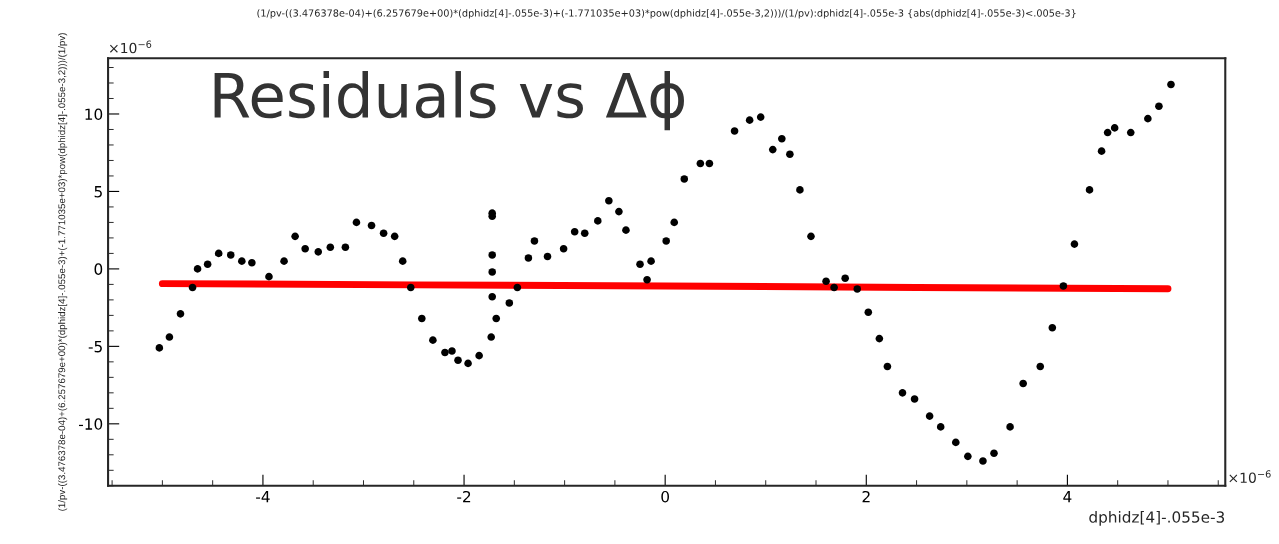 The height and width of the screenshot is (544, 1279). Describe the element at coordinates (464, 496) in the screenshot. I see `x-tick-label: -2` at that location.